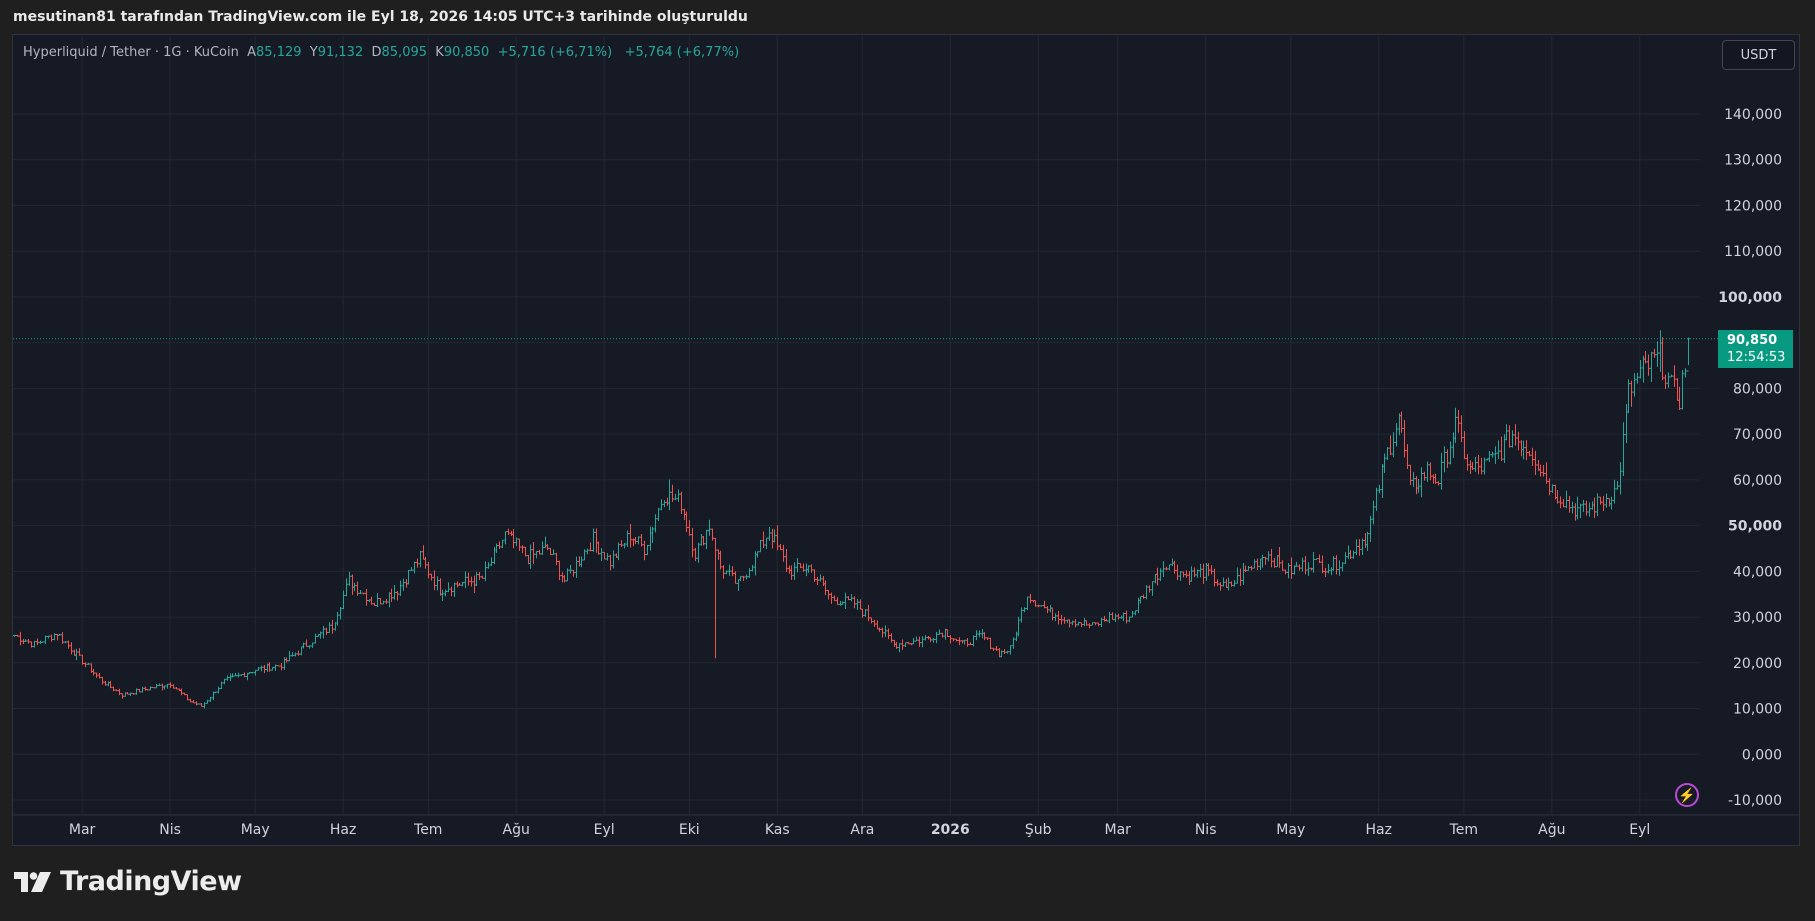 The height and width of the screenshot is (921, 1815). Describe the element at coordinates (1757, 572) in the screenshot. I see `y-tick-label: 40,000` at that location.